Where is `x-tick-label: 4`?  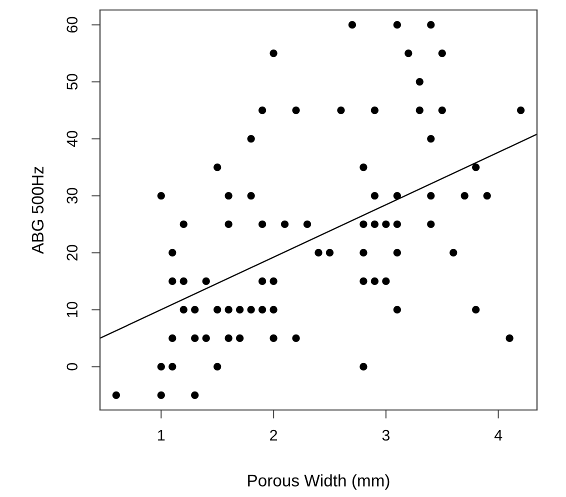
x-tick-label: 4 is located at coordinates (498, 435).